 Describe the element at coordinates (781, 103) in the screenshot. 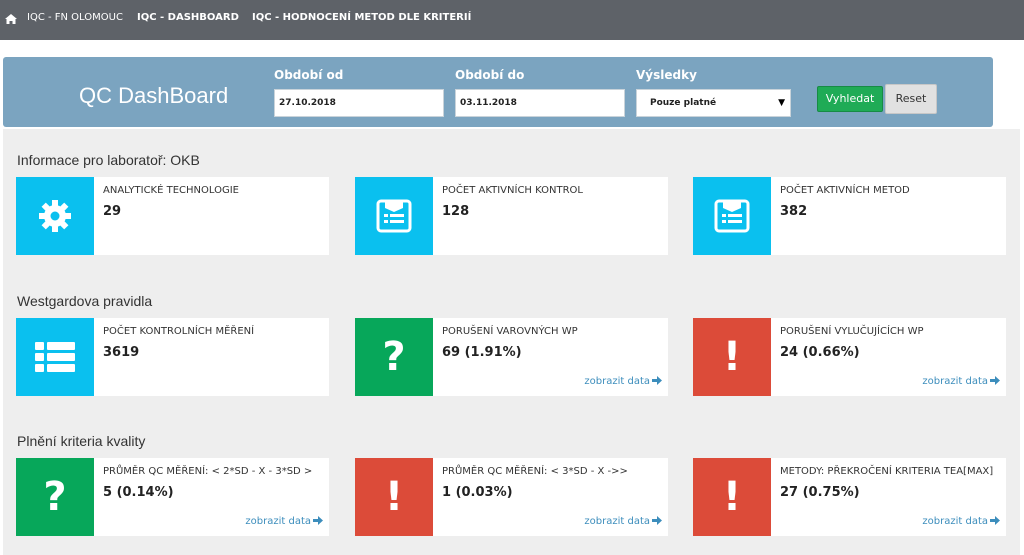

I see `caret-down-icon: ▼` at that location.